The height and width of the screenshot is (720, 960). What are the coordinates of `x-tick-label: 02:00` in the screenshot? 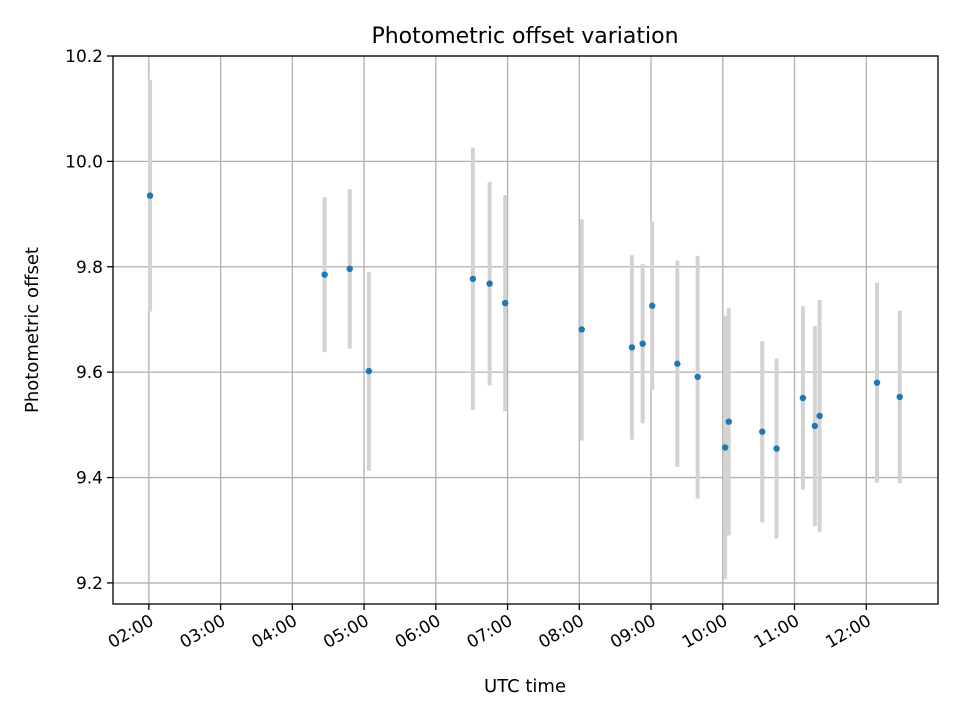 It's located at (131, 632).